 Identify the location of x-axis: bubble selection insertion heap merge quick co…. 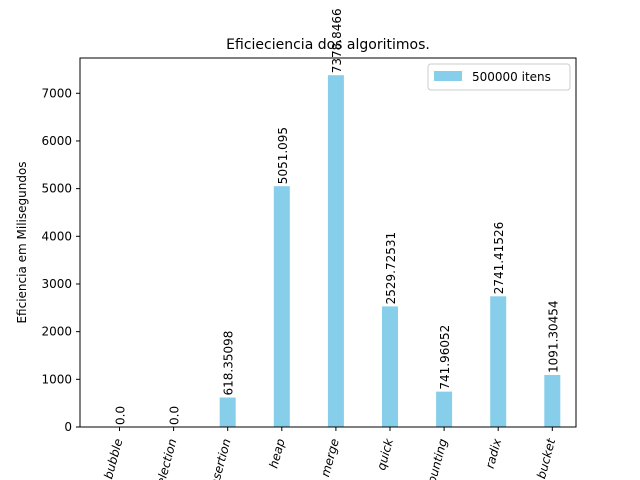
(330, 453).